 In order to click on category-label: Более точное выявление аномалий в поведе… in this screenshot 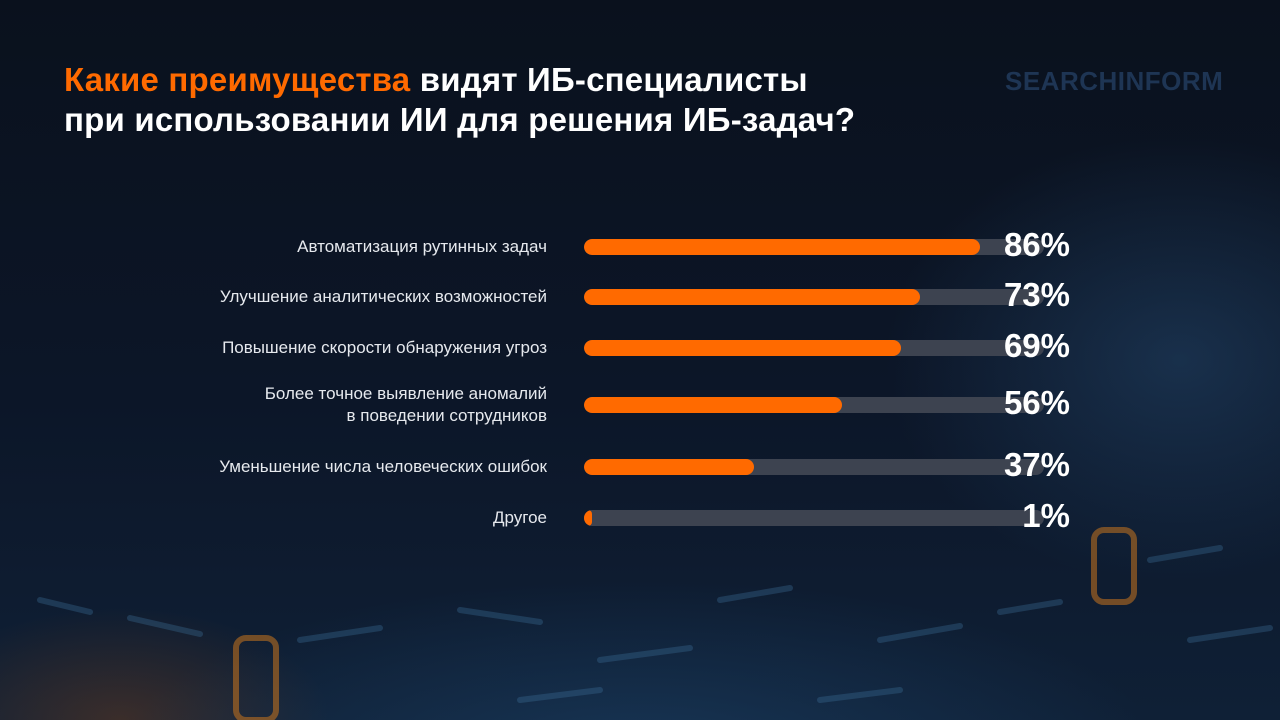, I will do `click(405, 404)`.